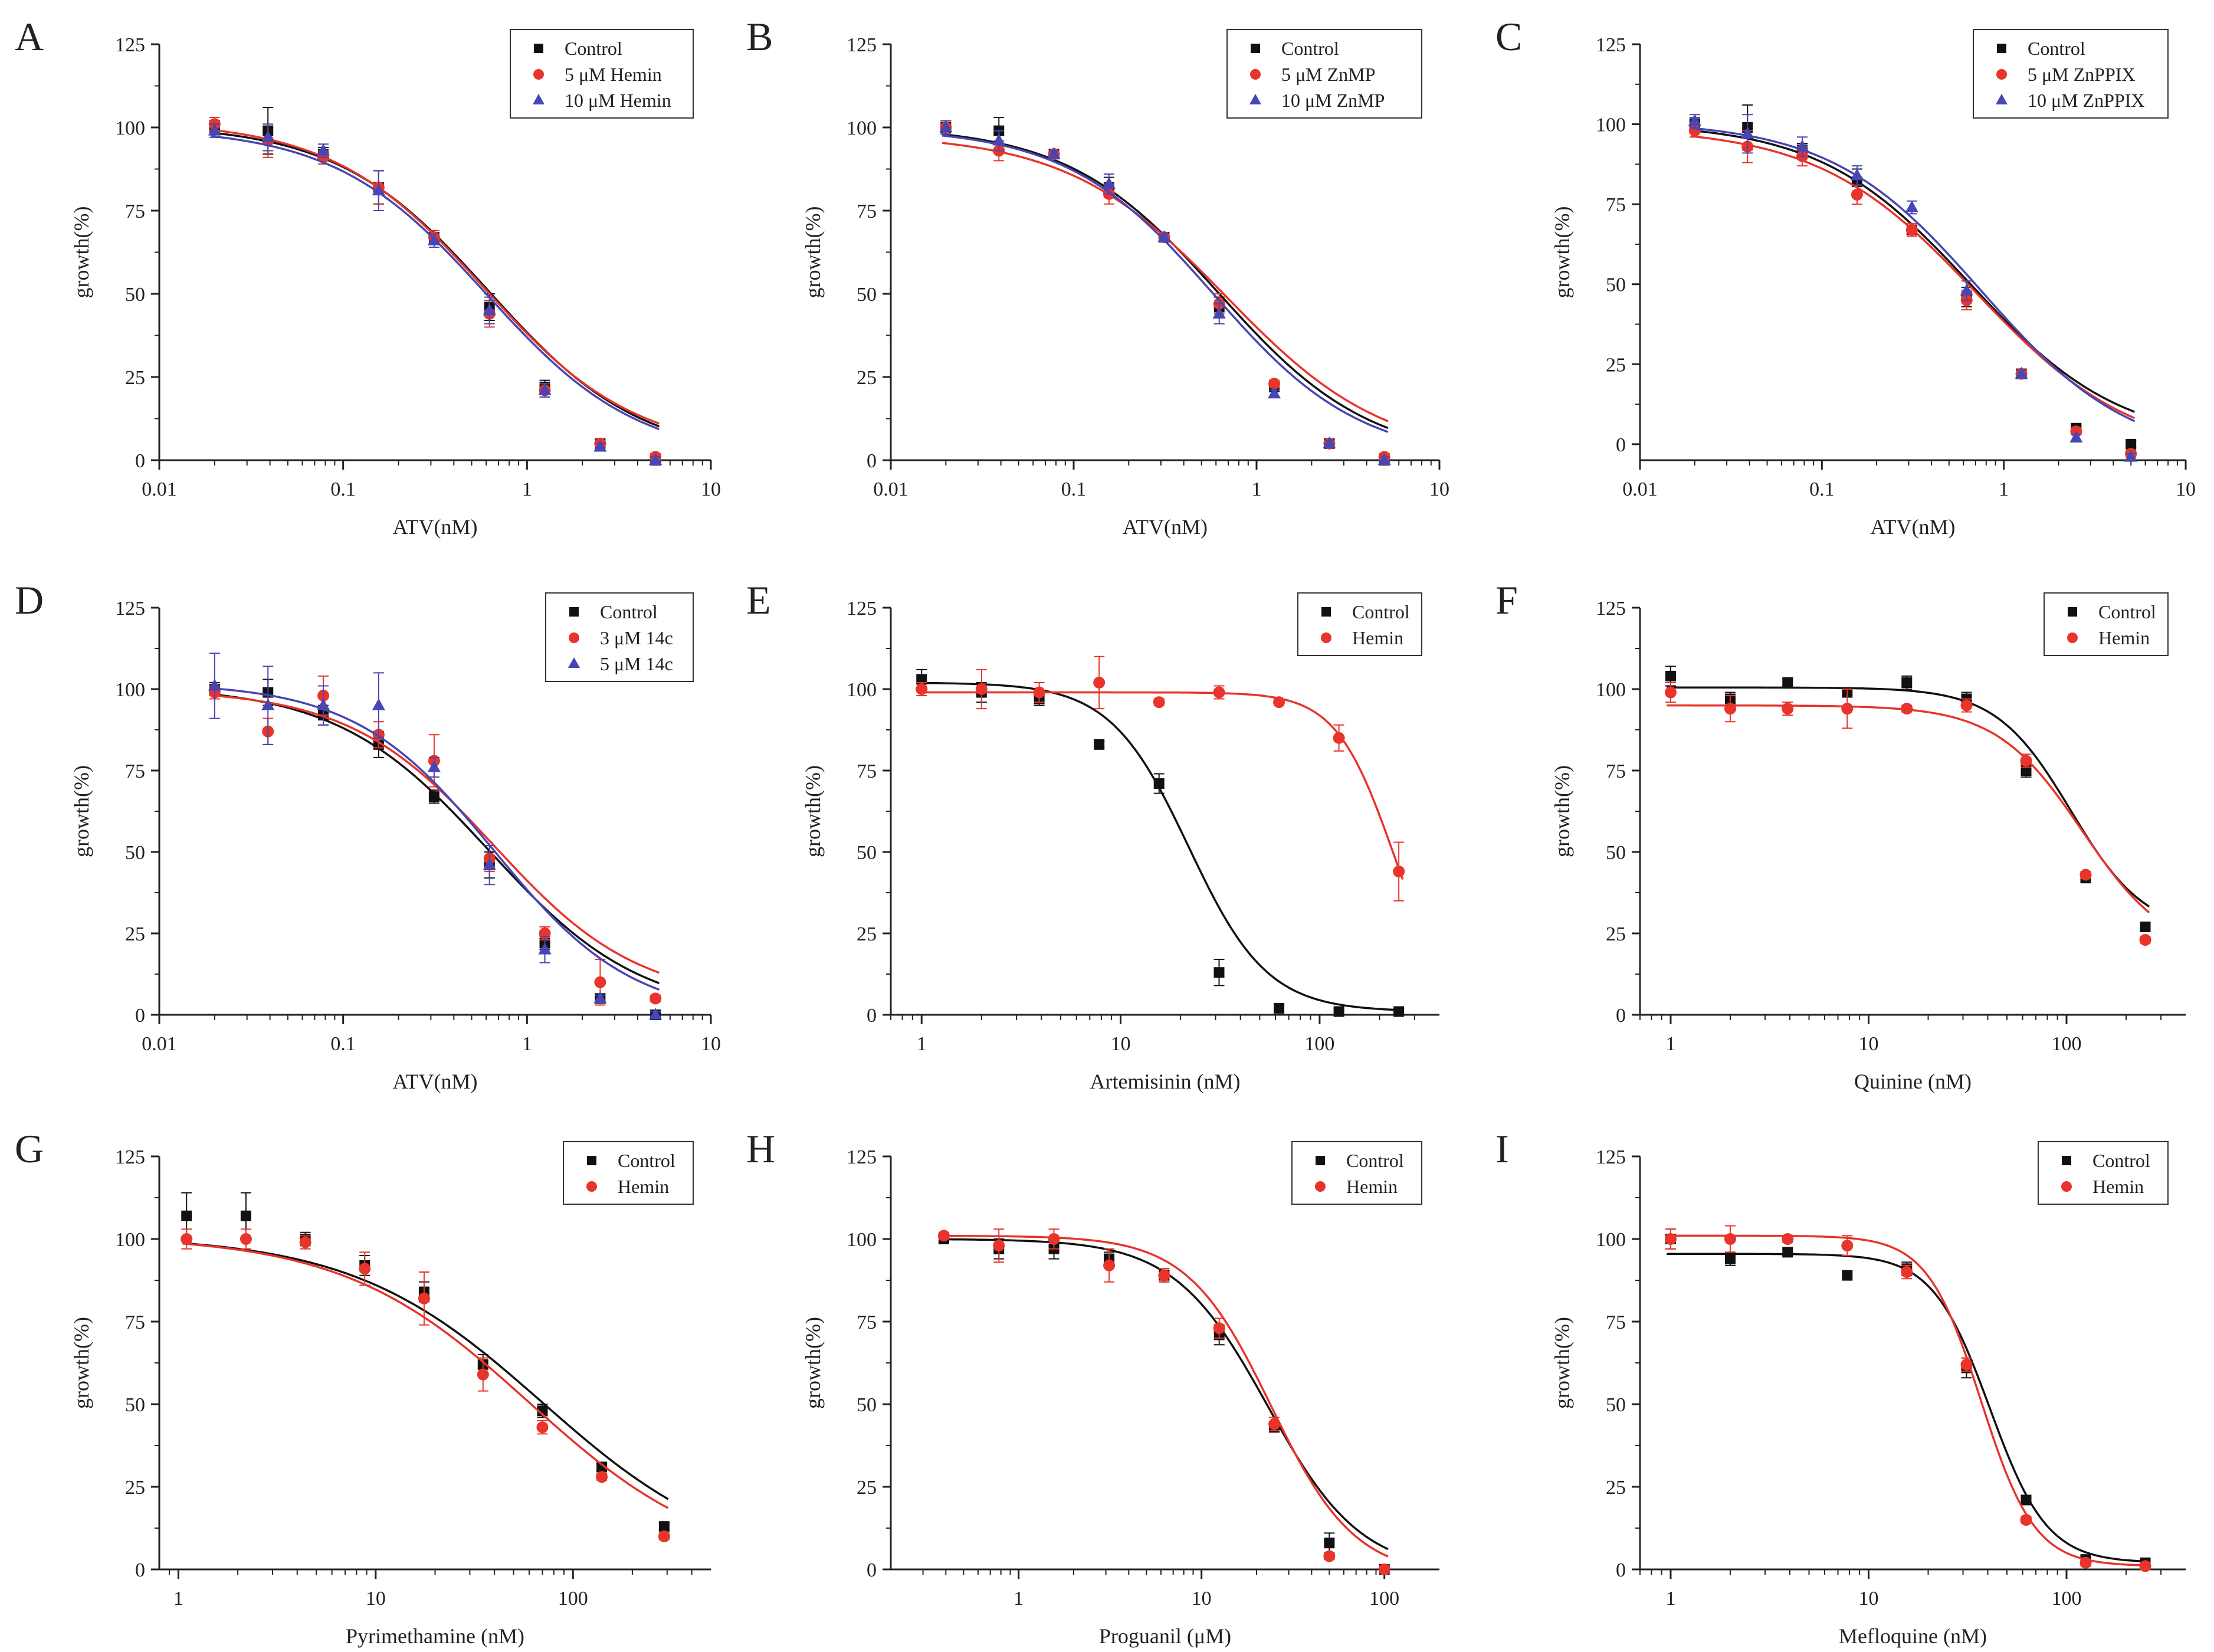 This screenshot has width=2214, height=1652. What do you see at coordinates (1508, 36) in the screenshot?
I see `panel-letter: C` at bounding box center [1508, 36].